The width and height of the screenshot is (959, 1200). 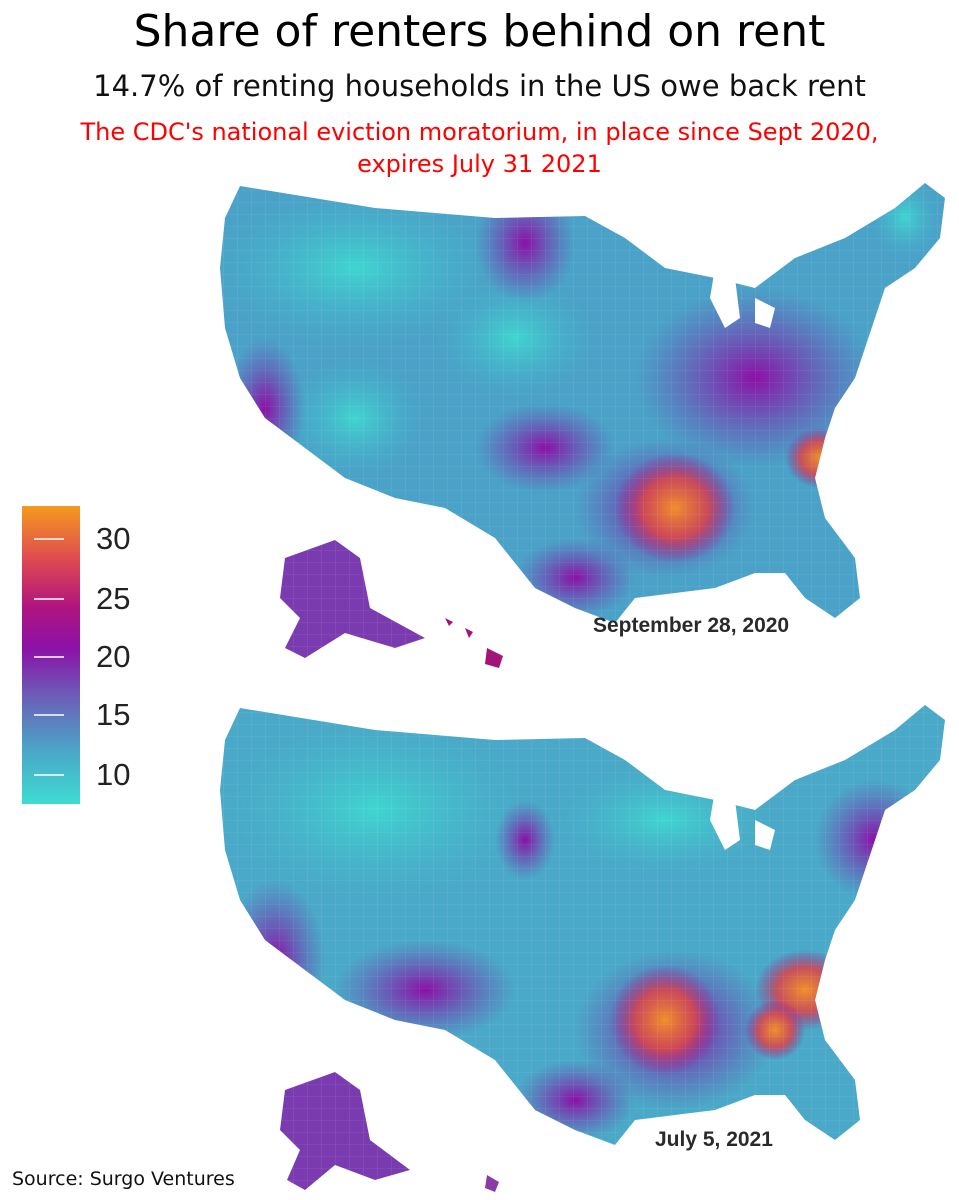 I want to click on legend-label-10: 10, so click(x=113, y=774).